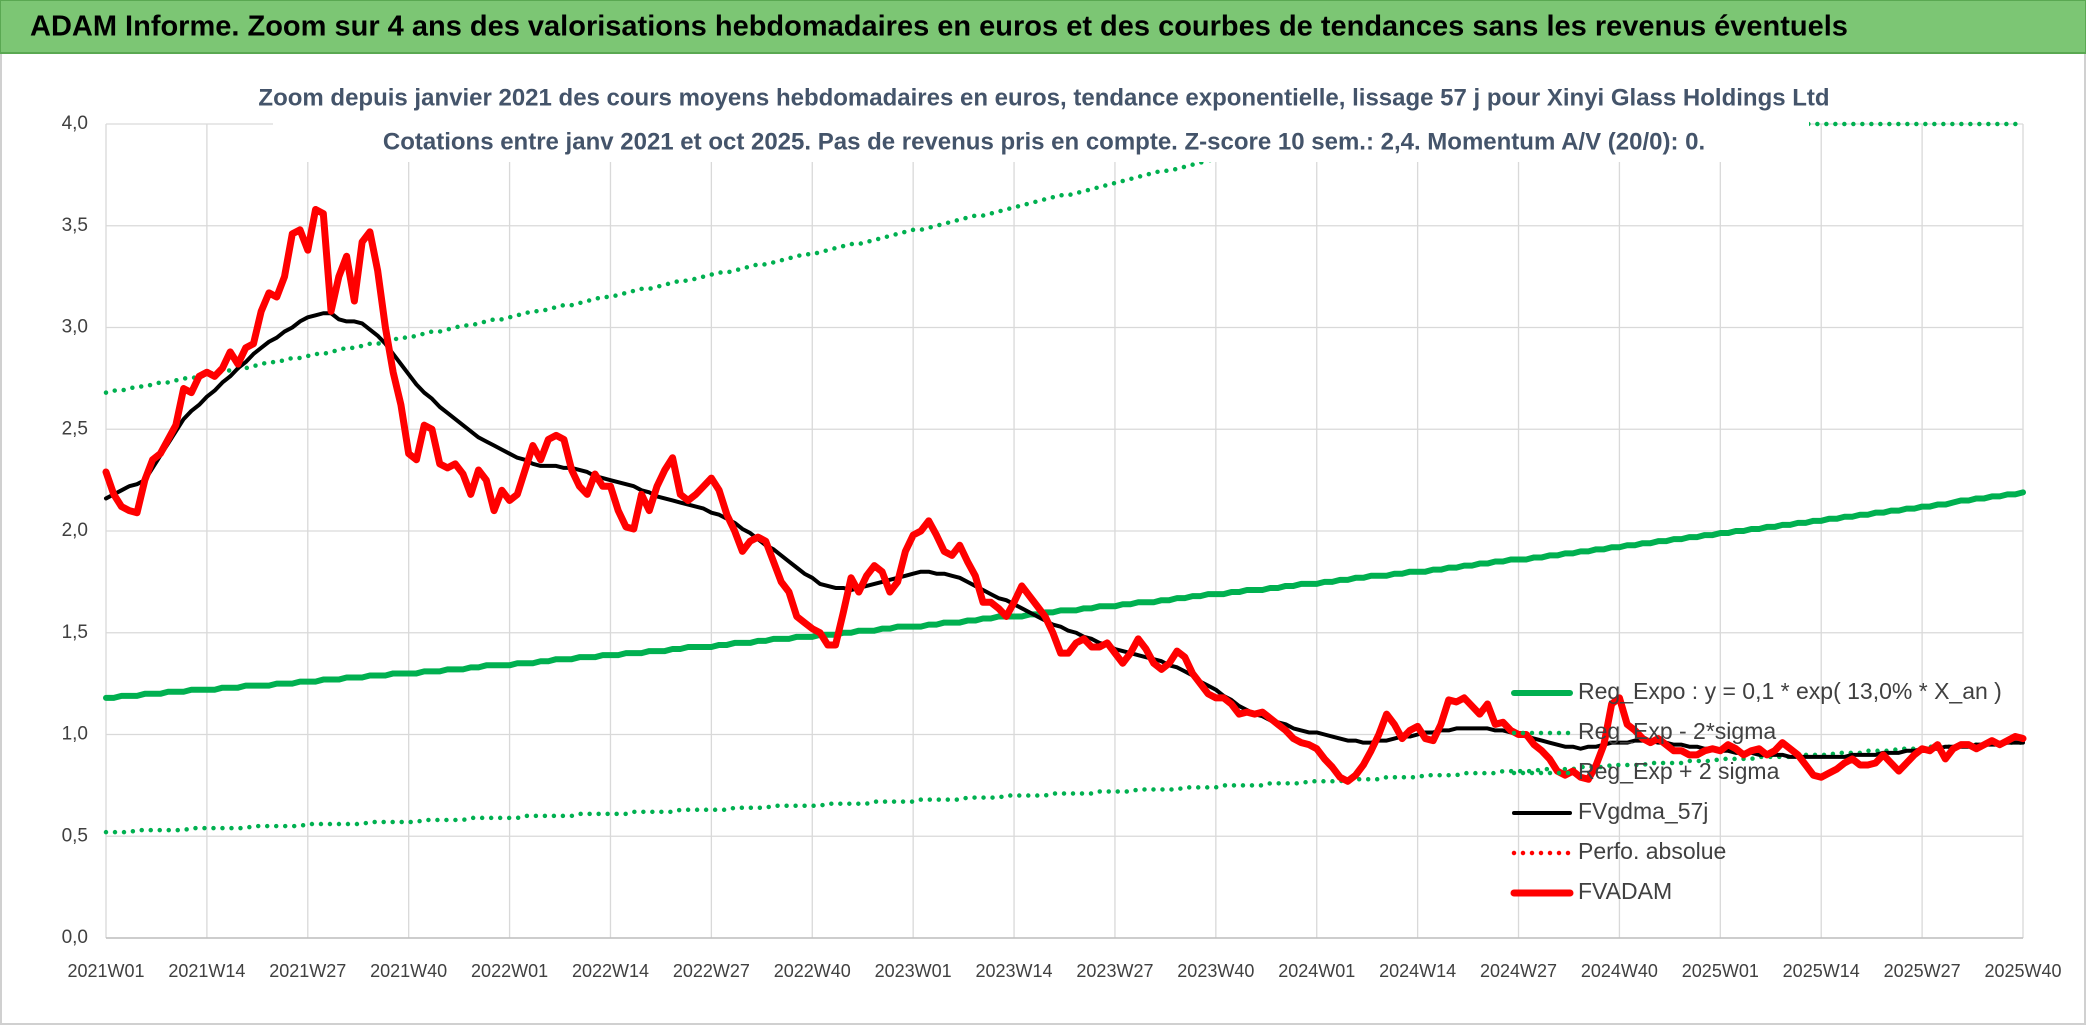  What do you see at coordinates (1316, 971) in the screenshot?
I see `x-tick-label: 2024W01` at bounding box center [1316, 971].